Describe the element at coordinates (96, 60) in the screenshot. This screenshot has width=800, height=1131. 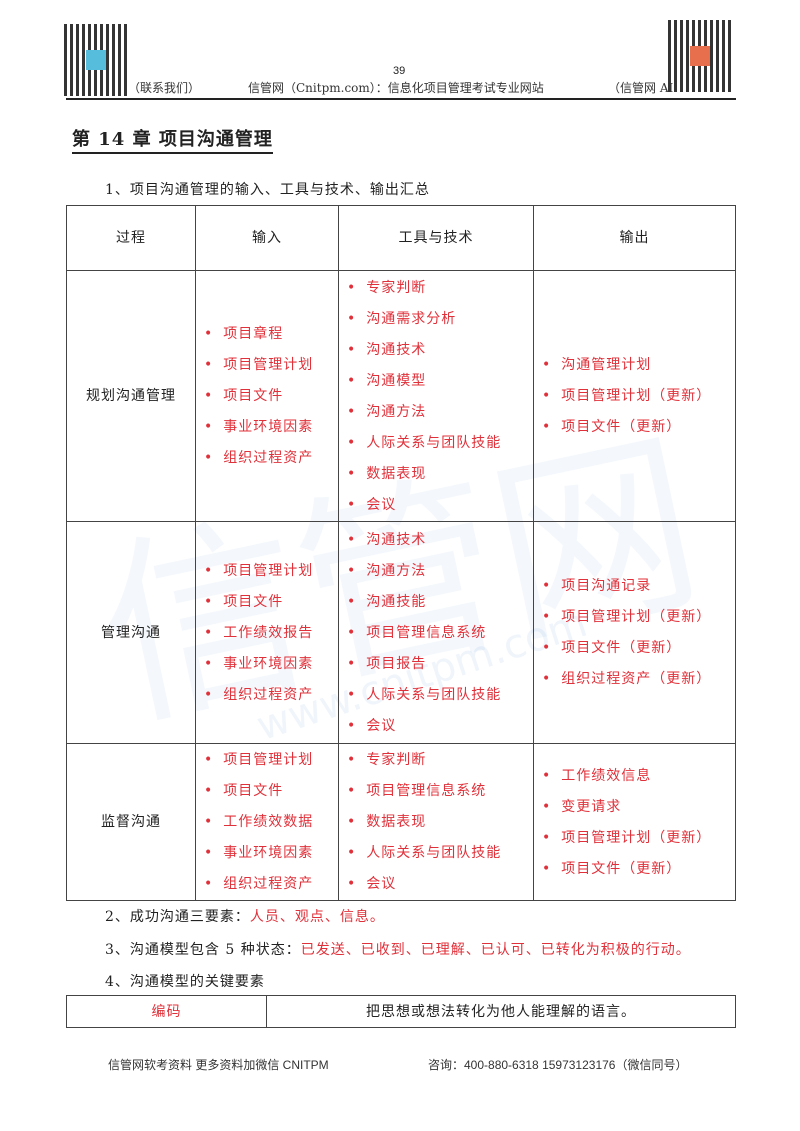
I see `qr-code-left` at that location.